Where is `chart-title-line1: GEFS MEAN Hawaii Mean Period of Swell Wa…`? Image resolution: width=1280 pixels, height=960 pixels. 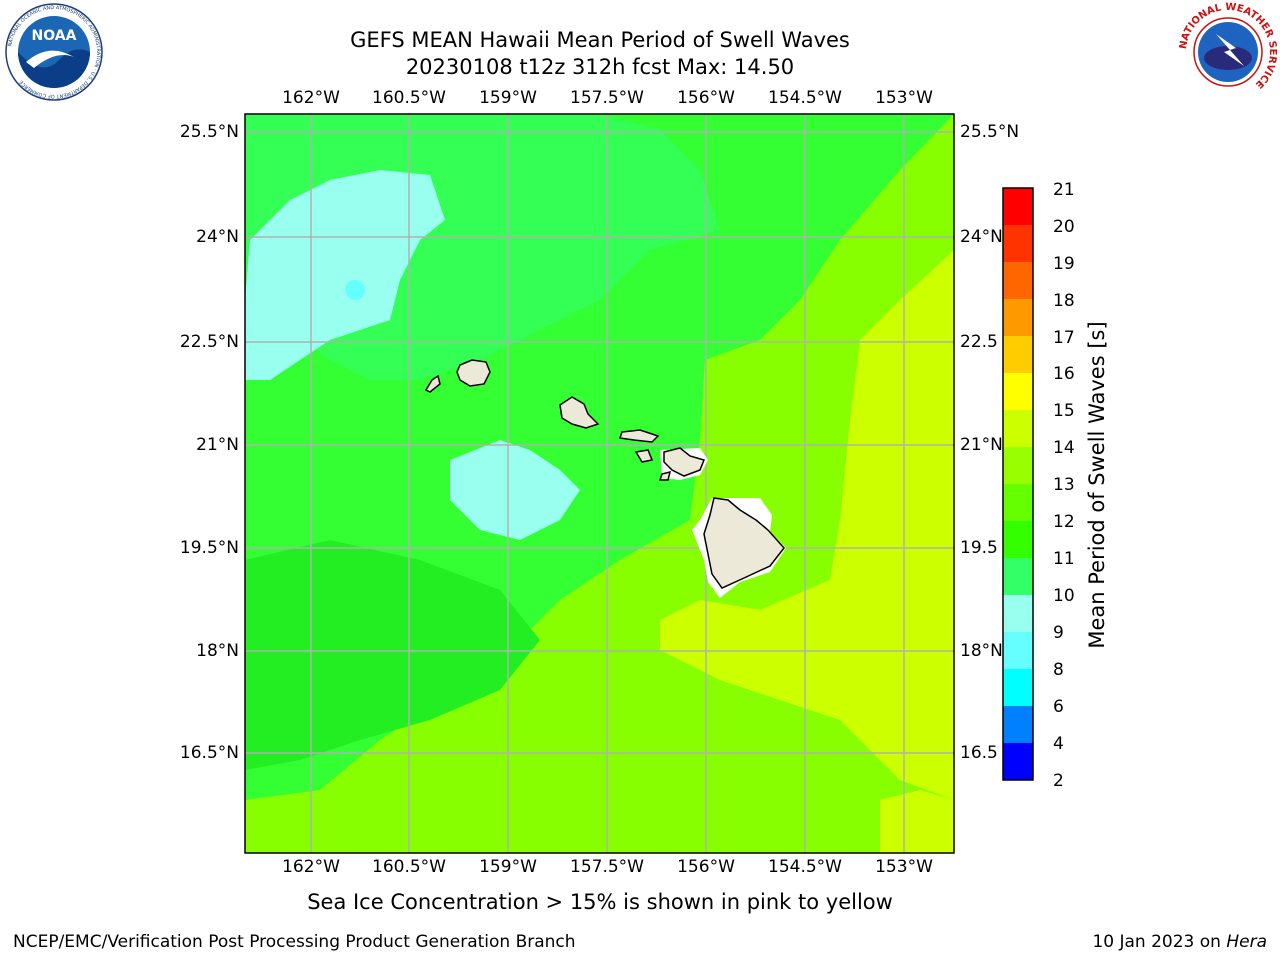 chart-title-line1: GEFS MEAN Hawaii Mean Period of Swell Wa… is located at coordinates (600, 40).